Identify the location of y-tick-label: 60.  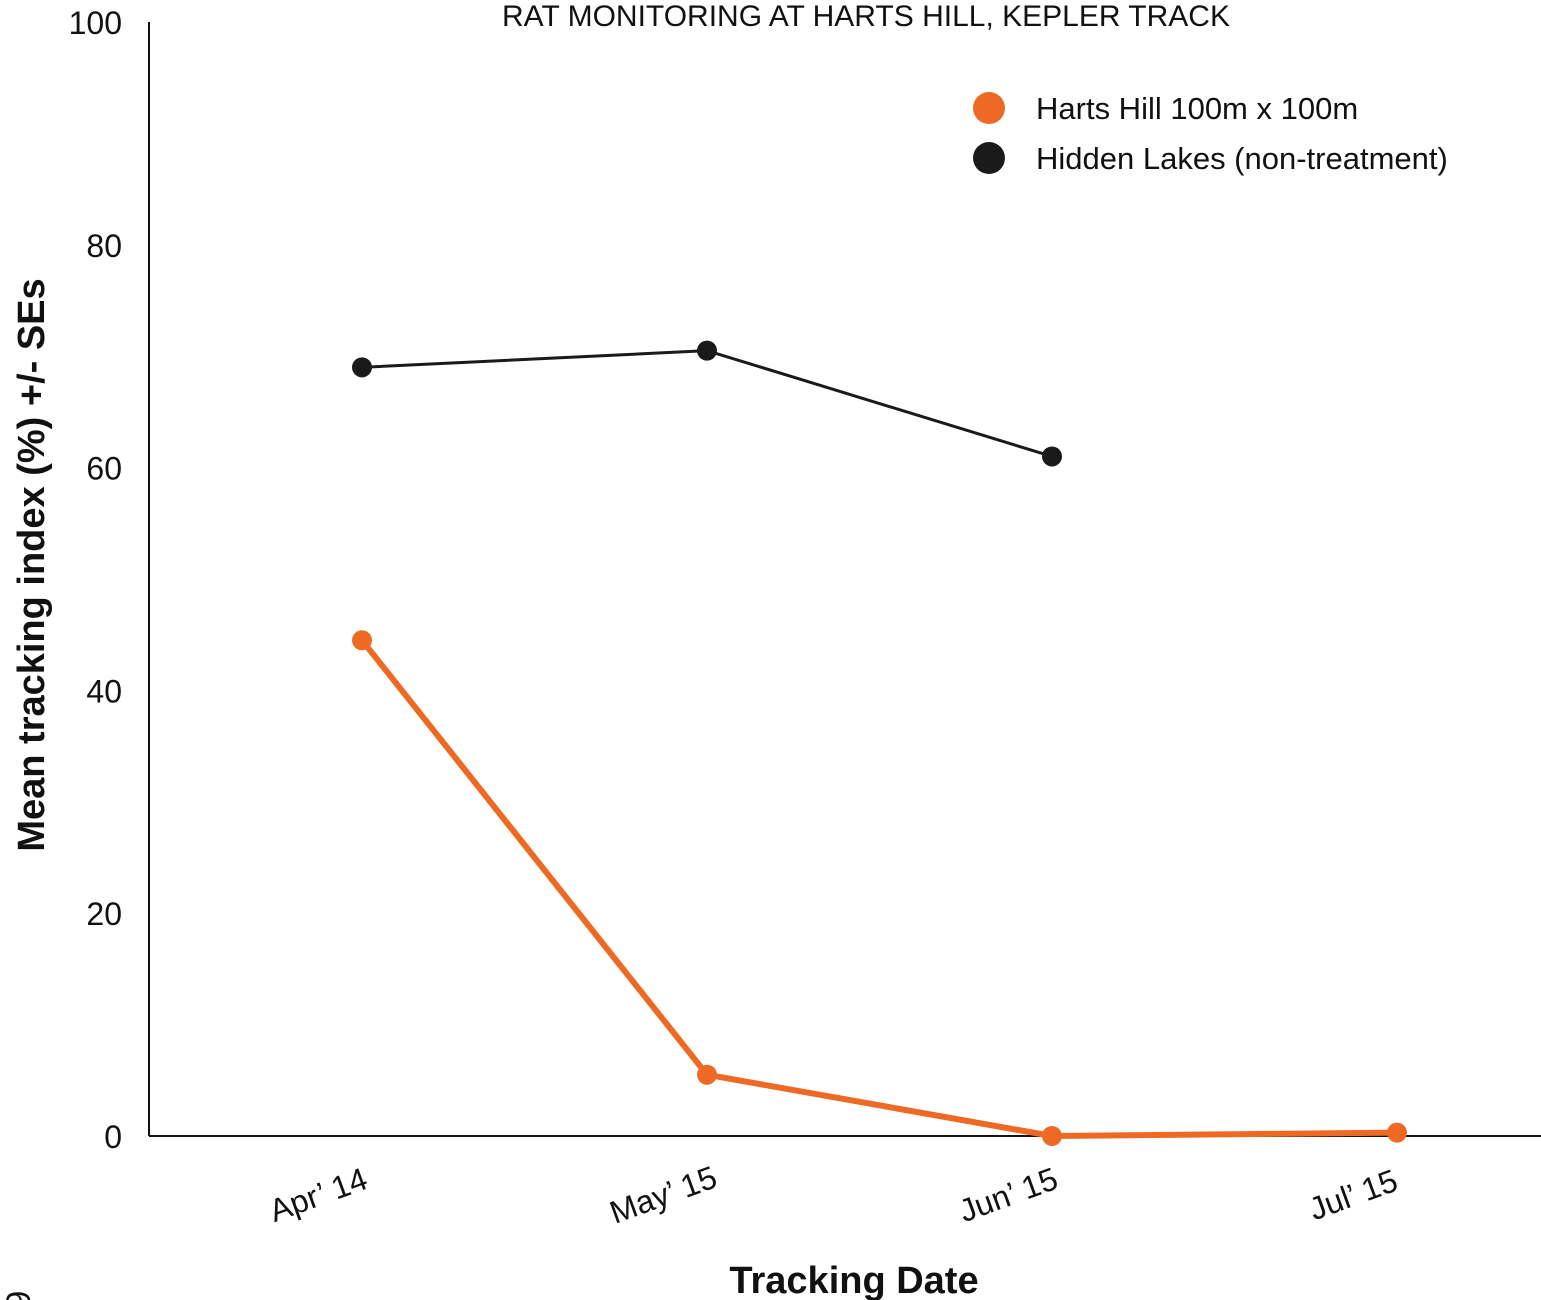
(104, 469).